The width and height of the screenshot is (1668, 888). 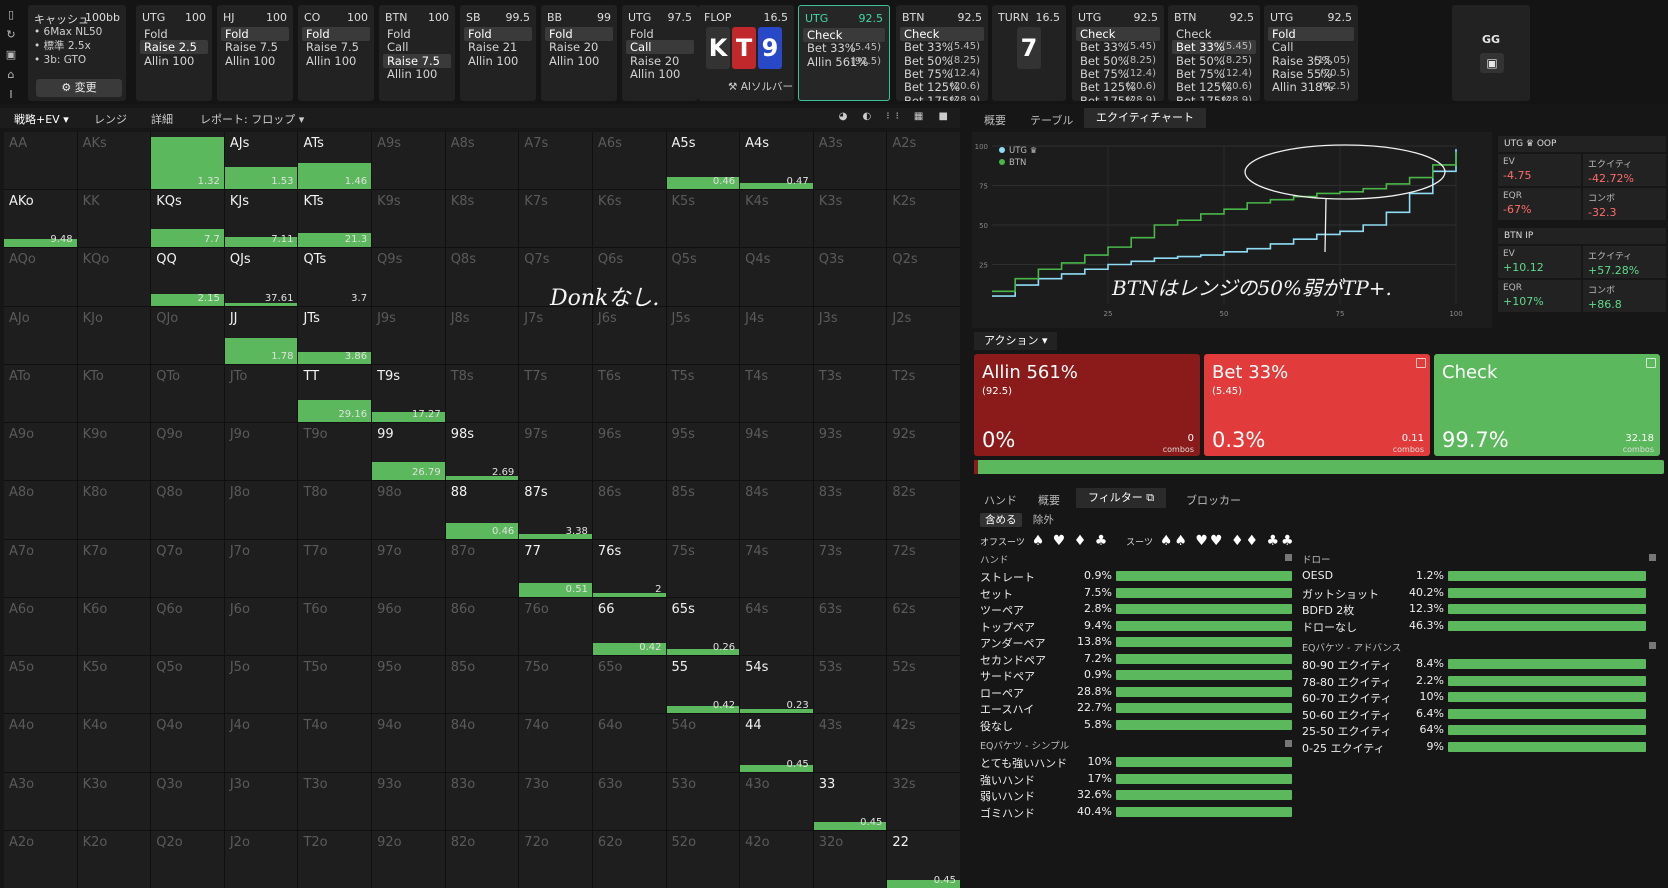 What do you see at coordinates (776, 161) in the screenshot?
I see `hand-cell-a4s: A4s 0.47` at bounding box center [776, 161].